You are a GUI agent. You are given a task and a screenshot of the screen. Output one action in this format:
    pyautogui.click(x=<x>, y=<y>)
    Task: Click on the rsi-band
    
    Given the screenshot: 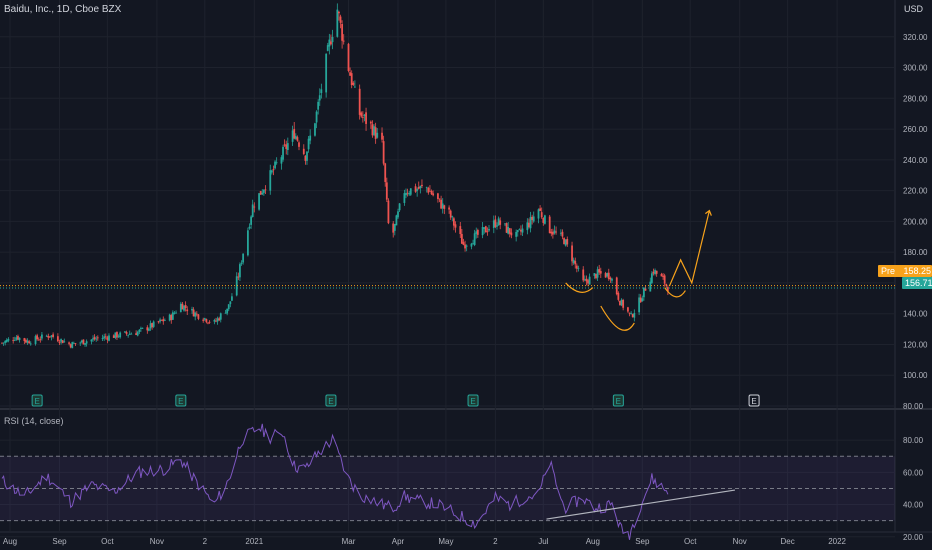 What is the action you would take?
    pyautogui.click(x=447, y=488)
    